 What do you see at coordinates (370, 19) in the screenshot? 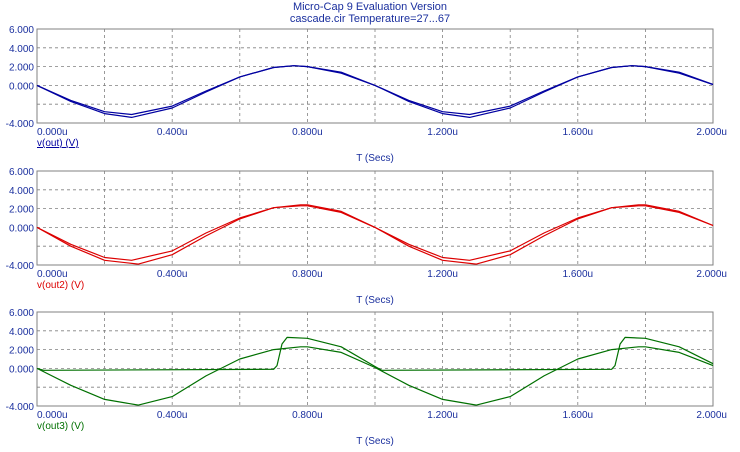
I see `chart-subtitle: cascade.cir Temperature=27...67` at bounding box center [370, 19].